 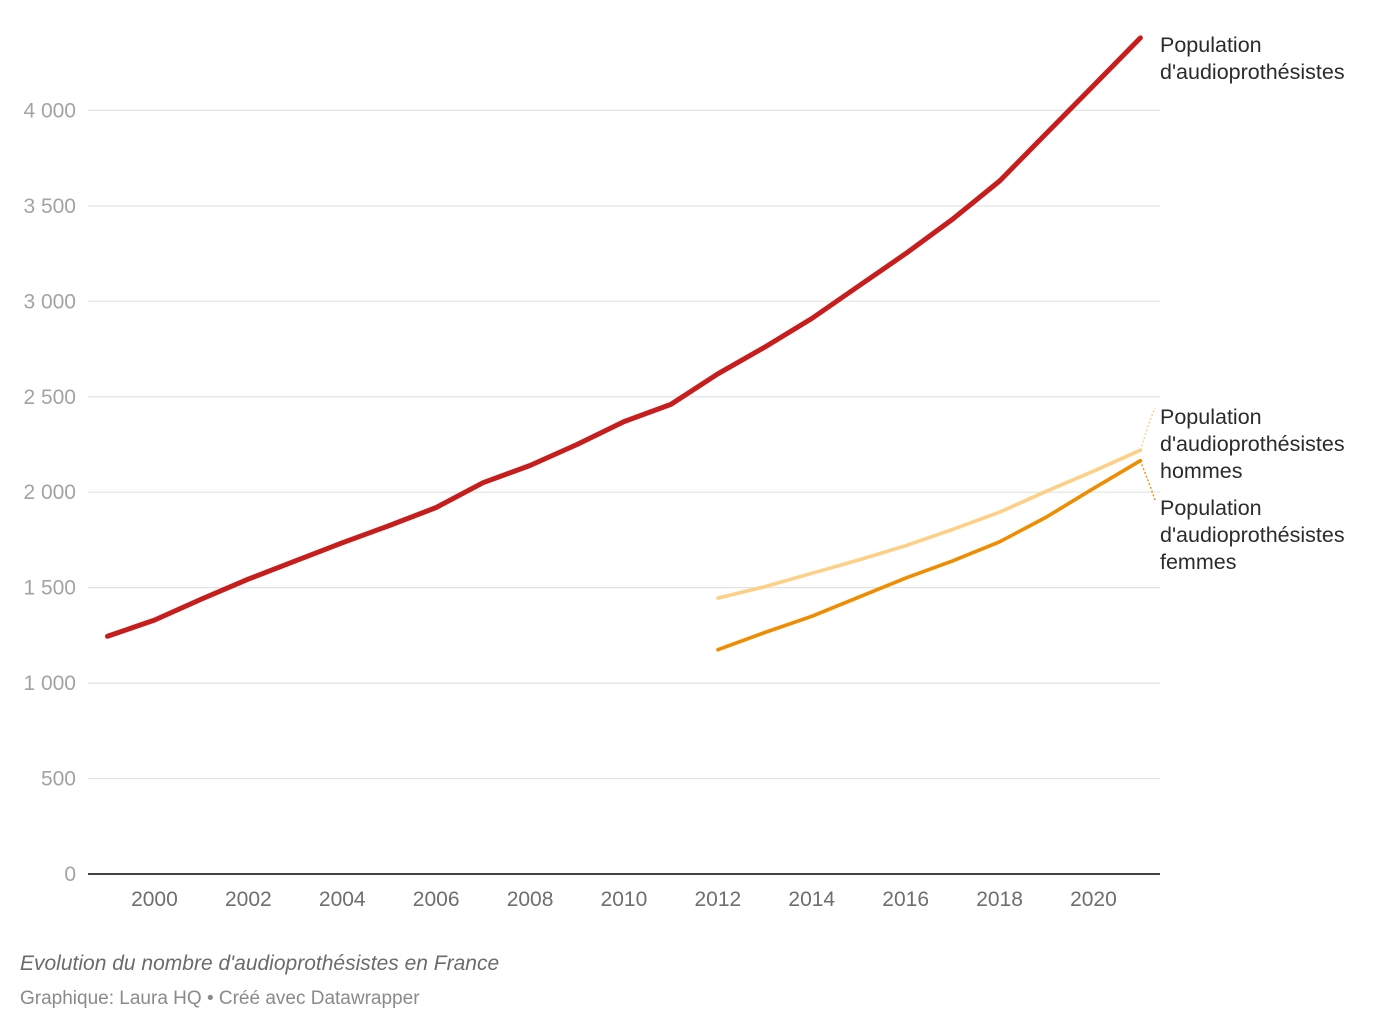 What do you see at coordinates (1252, 58) in the screenshot?
I see `series-label-0: Population d'audioprothésistes` at bounding box center [1252, 58].